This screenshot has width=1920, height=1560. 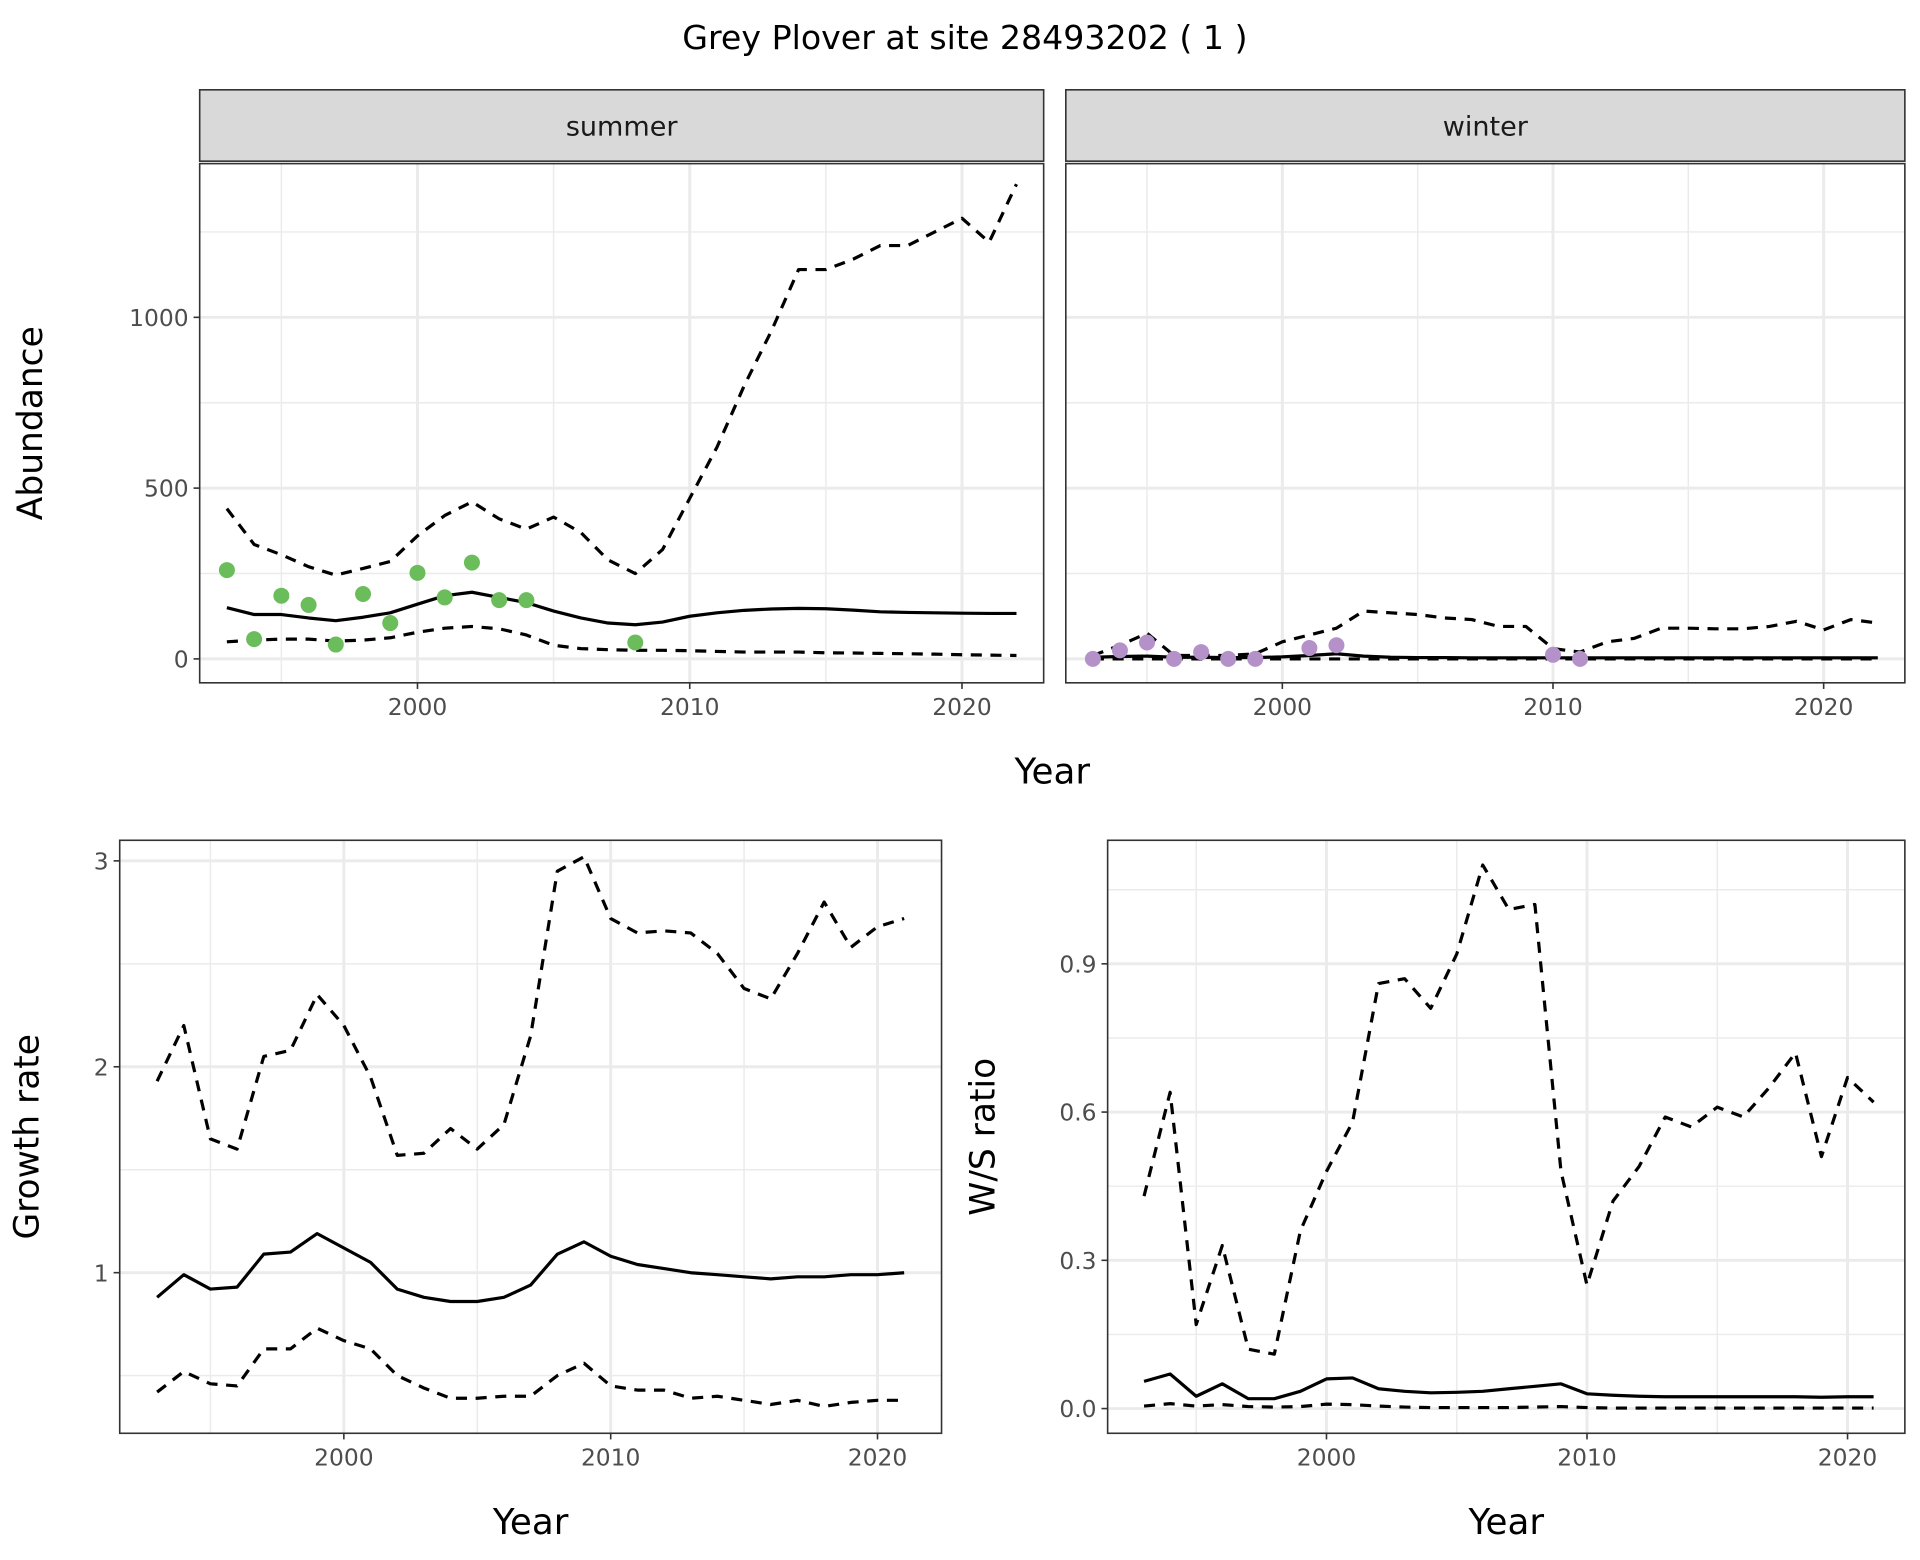 What do you see at coordinates (31, 423) in the screenshot?
I see `y-axis-title: Abundance` at bounding box center [31, 423].